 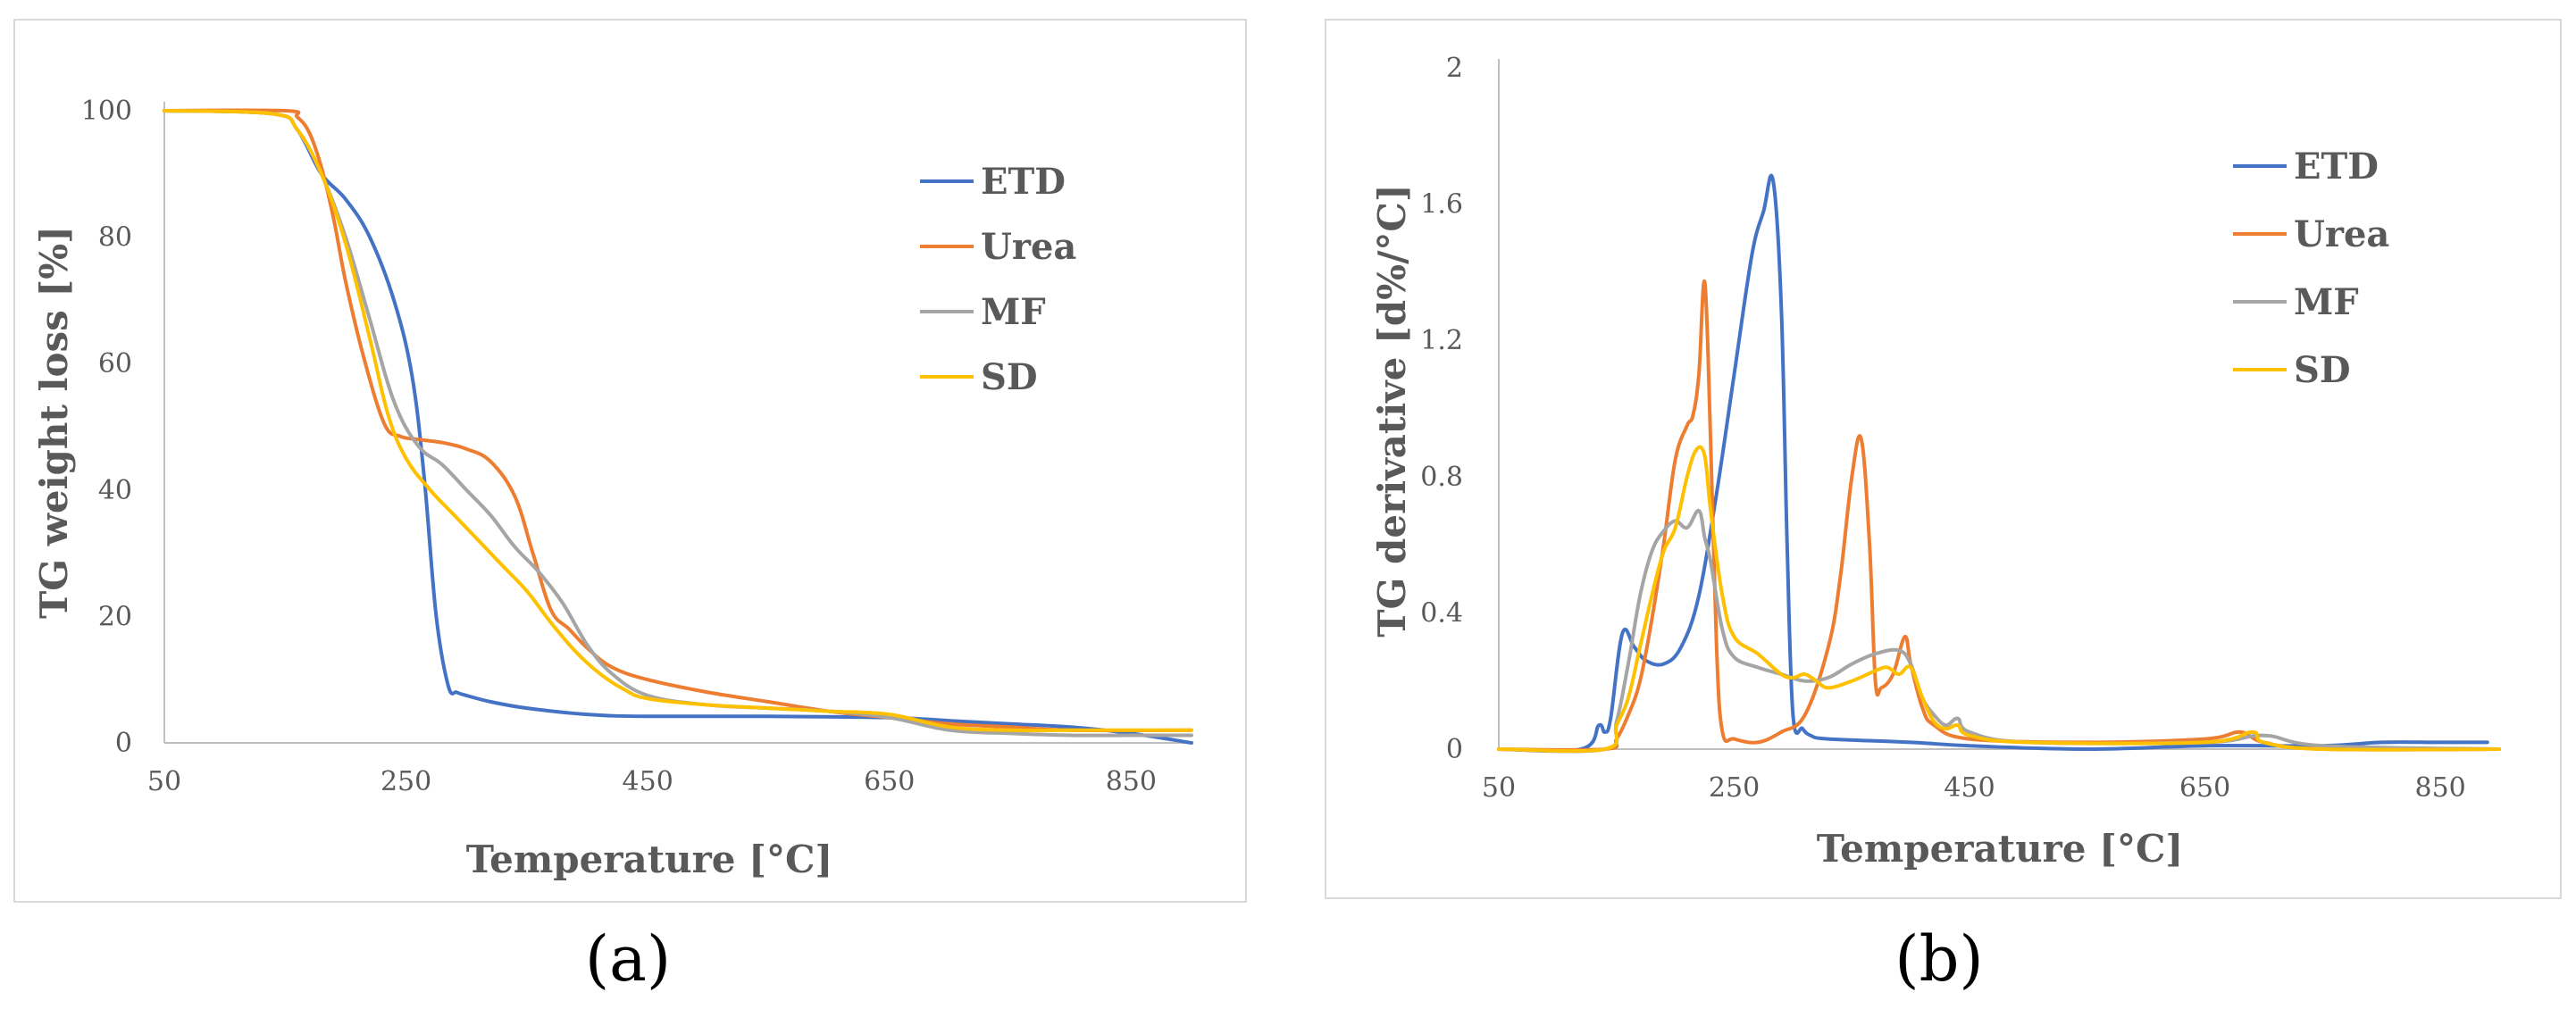 I want to click on chart-b-y-axis-title: TG derivative [d%/°C], so click(x=1392, y=410).